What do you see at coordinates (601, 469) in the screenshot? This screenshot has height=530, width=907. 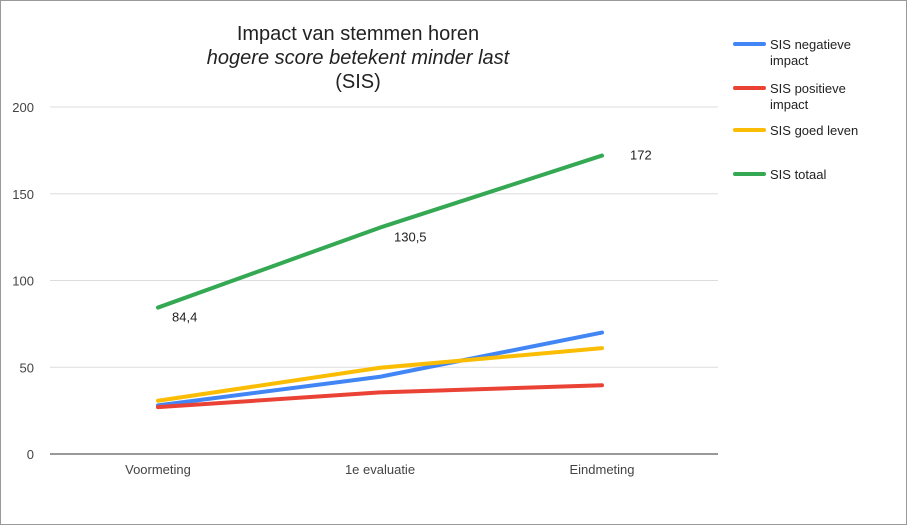 I see `x-tick-label: Eindmeting` at bounding box center [601, 469].